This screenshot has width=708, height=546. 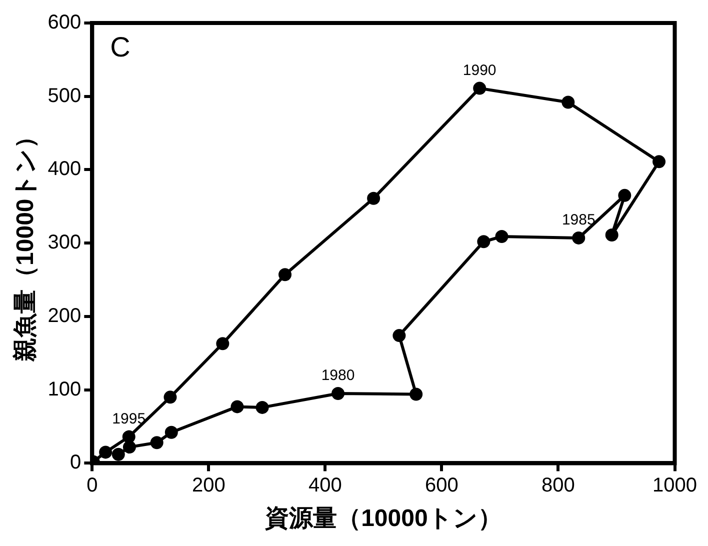 I want to click on x-tick-label: 400, so click(x=325, y=485).